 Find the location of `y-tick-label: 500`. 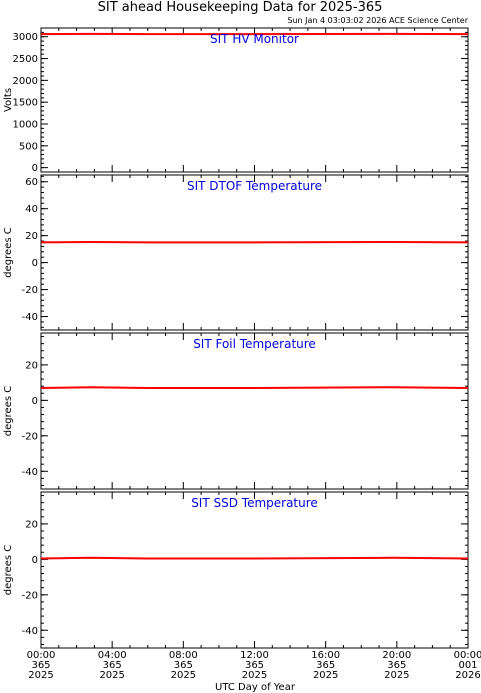

y-tick-label: 500 is located at coordinates (28, 146).